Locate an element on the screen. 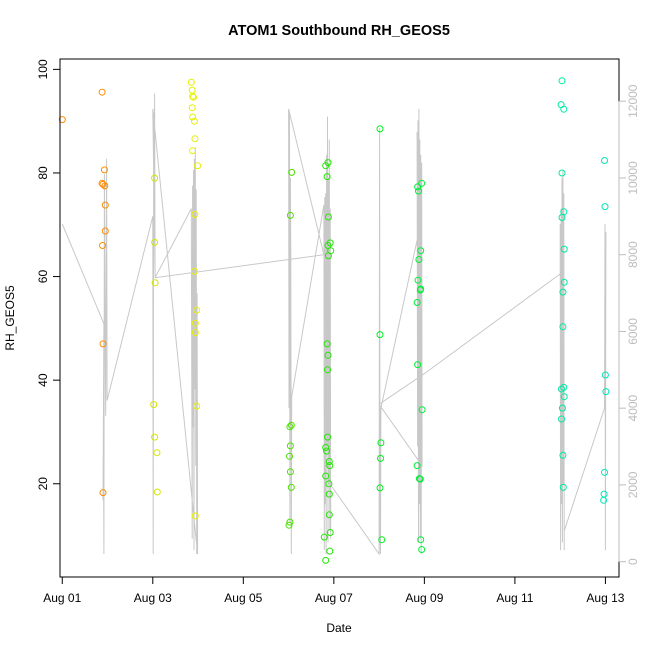  x-tick-label: Aug 09 is located at coordinates (424, 598).